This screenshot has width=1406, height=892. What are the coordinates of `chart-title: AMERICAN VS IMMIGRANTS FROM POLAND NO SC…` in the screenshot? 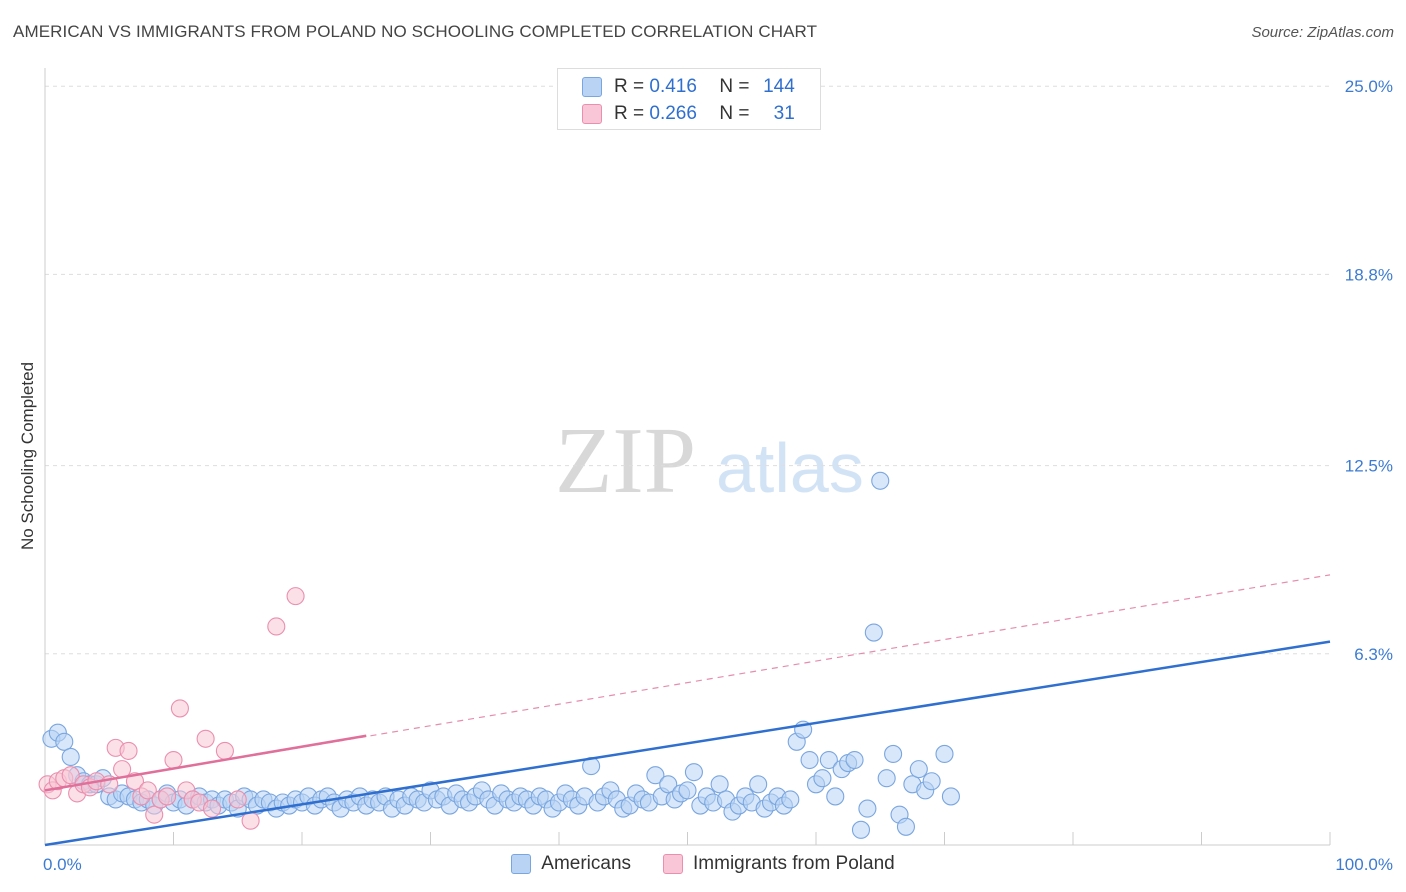 It's located at (415, 31).